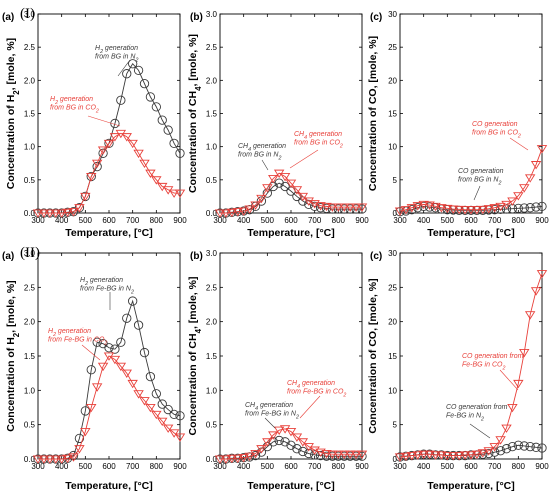  Describe the element at coordinates (373, 113) in the screenshot. I see `y-axis-label: Concentration of CO, [mole, %]` at that location.